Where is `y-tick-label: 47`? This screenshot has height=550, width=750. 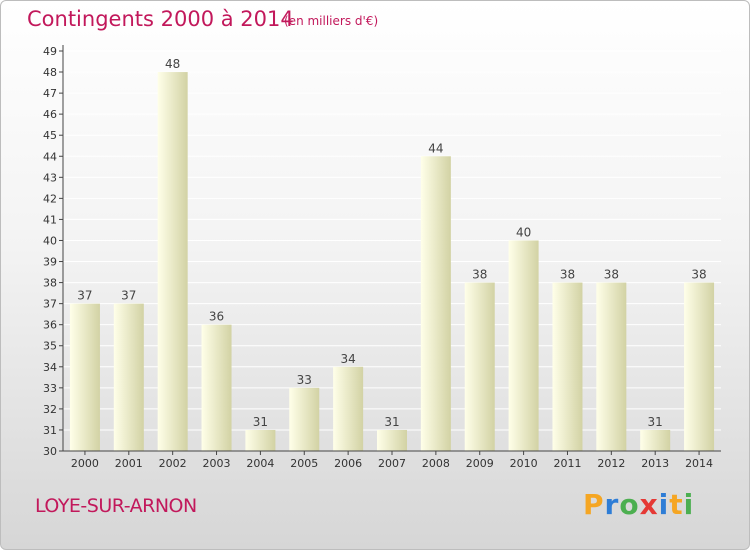
y-tick-label: 47 is located at coordinates (50, 93).